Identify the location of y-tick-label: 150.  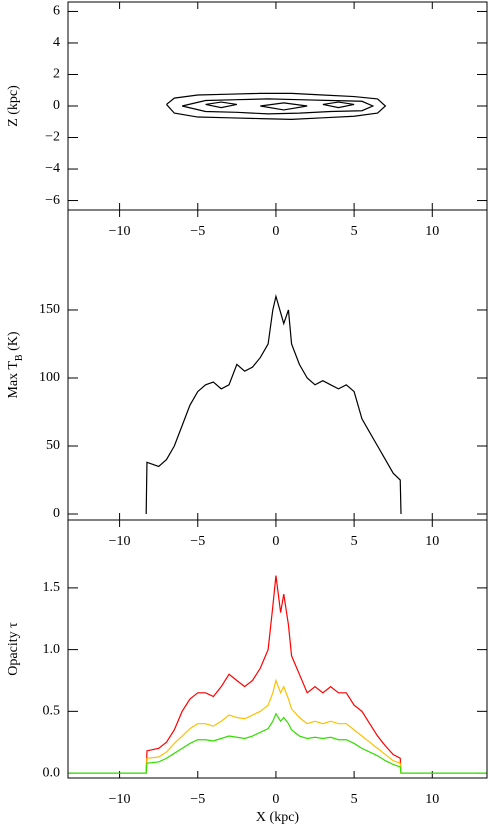
(49, 309).